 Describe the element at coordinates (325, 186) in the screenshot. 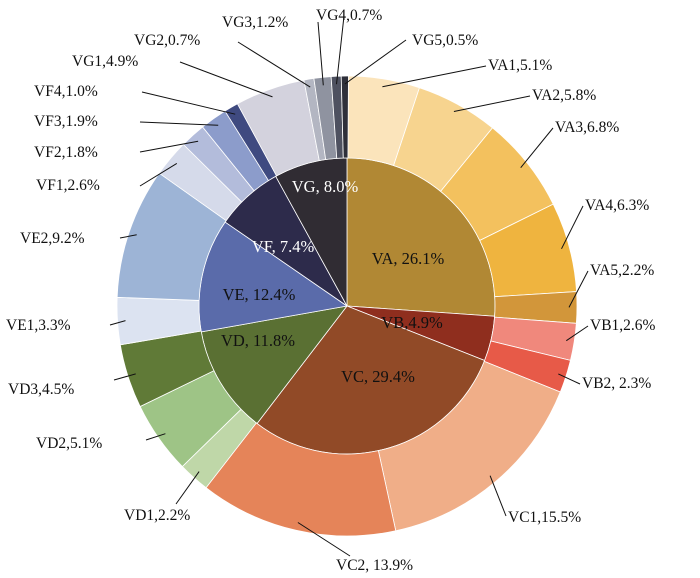

I see `inner-label-vg: VG, 8.0%` at that location.